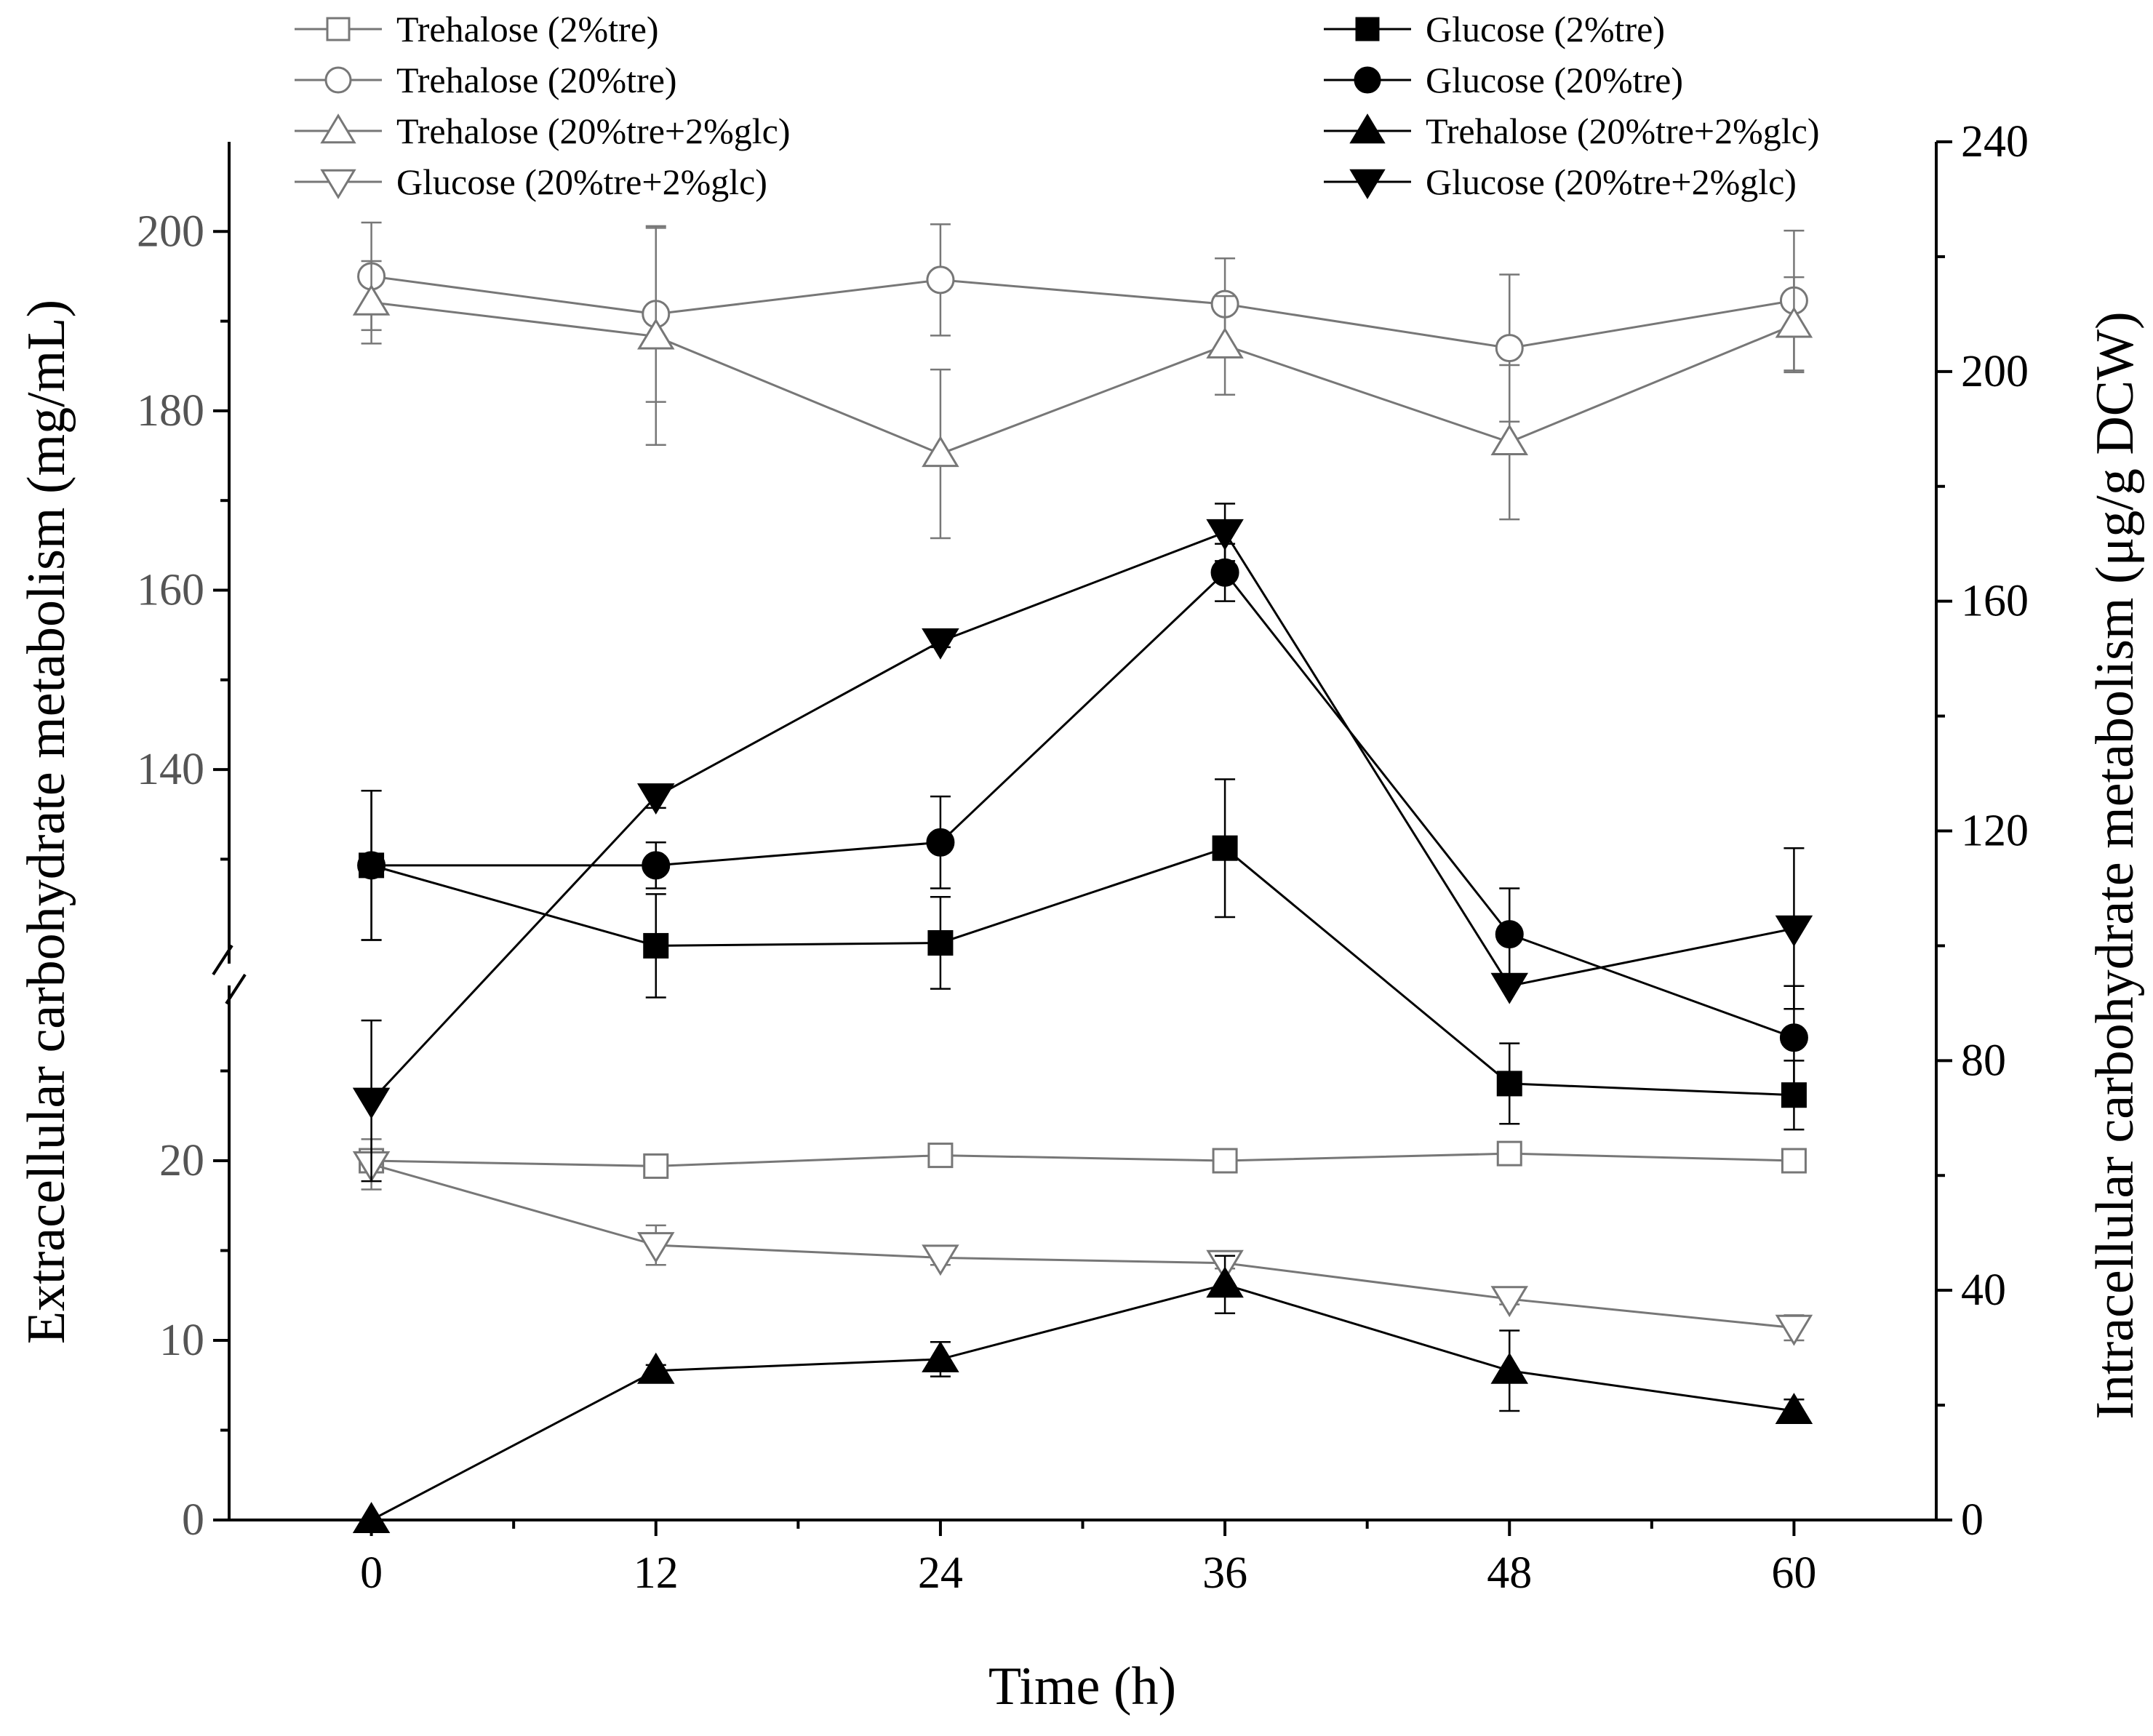 The width and height of the screenshot is (2153, 1736). Describe the element at coordinates (170, 231) in the screenshot. I see `left-y-tick-label: 200` at that location.